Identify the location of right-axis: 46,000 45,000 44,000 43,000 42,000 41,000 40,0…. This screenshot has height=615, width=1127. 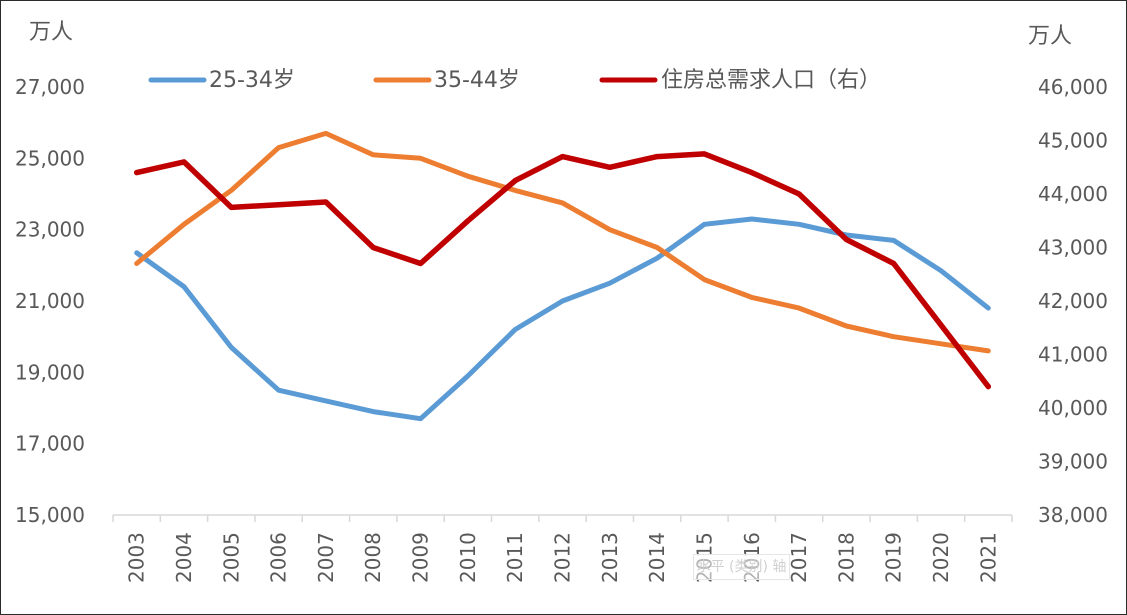
(1073, 301).